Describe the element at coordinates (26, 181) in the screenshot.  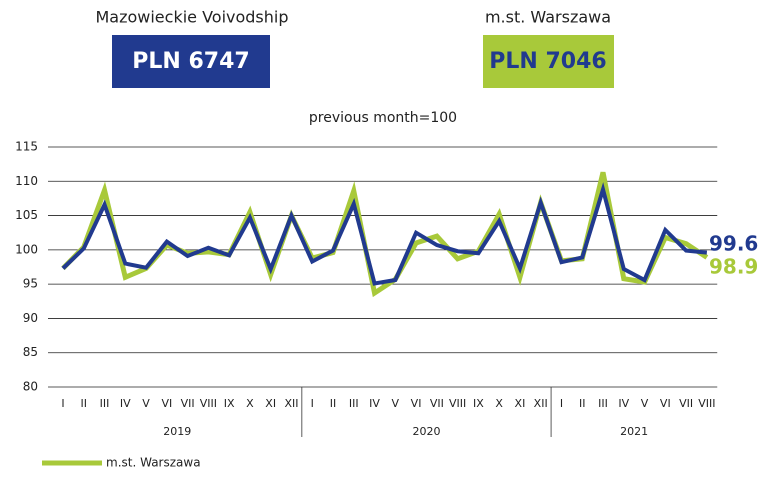
I see `y-tick-label: 110` at that location.